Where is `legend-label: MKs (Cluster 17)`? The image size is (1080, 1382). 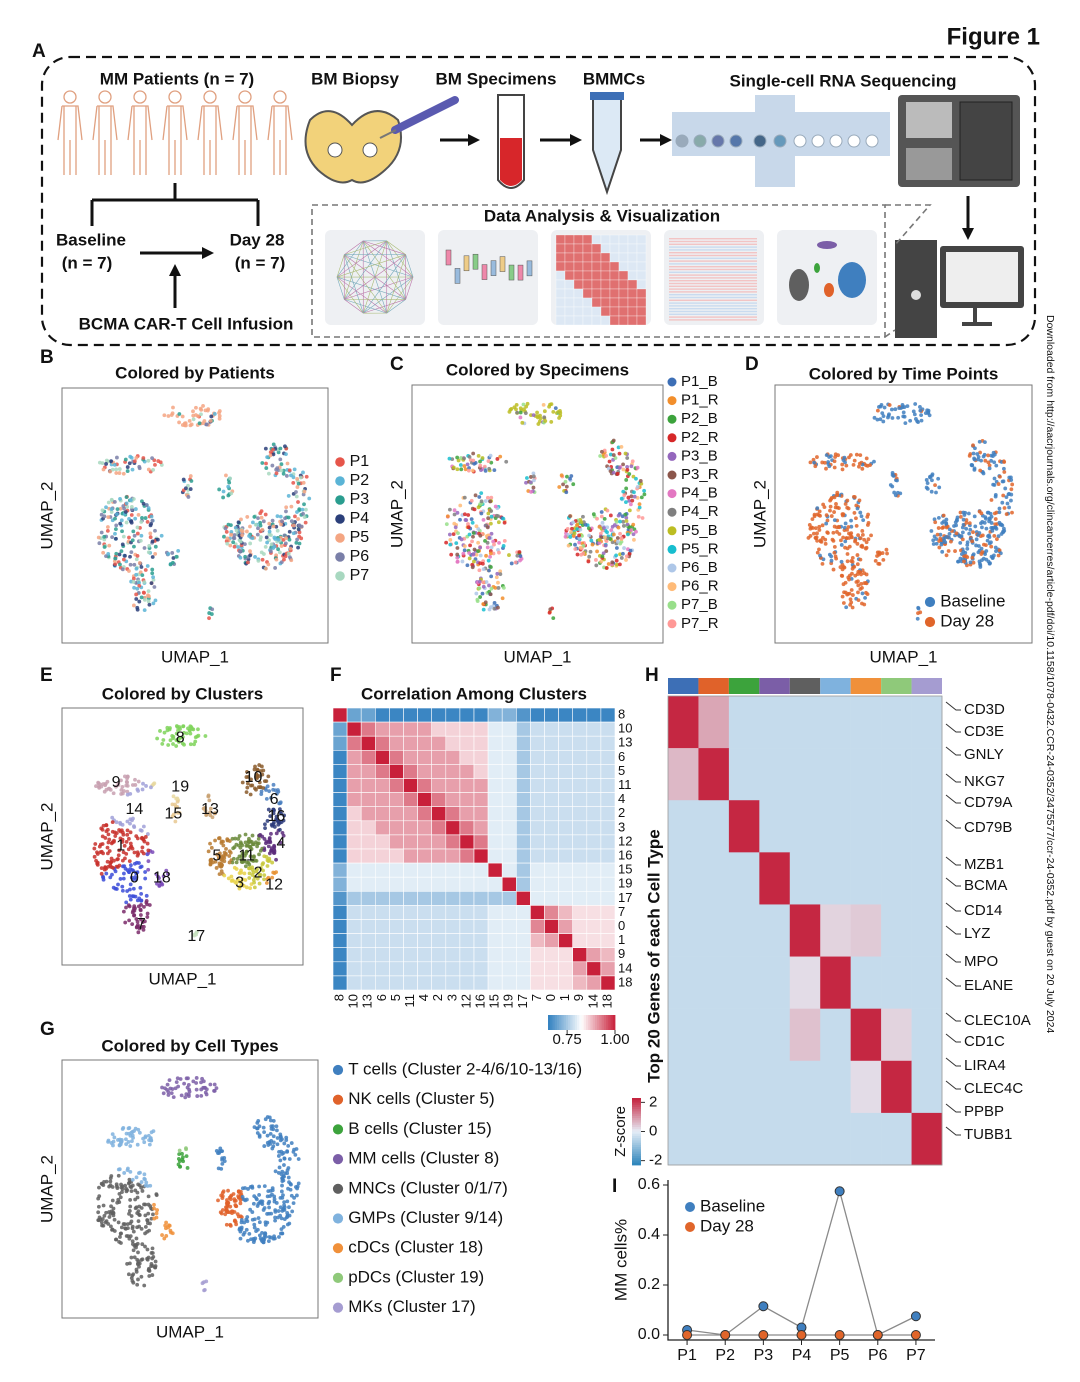
legend-label: MKs (Cluster 17) is located at coordinates (412, 1306).